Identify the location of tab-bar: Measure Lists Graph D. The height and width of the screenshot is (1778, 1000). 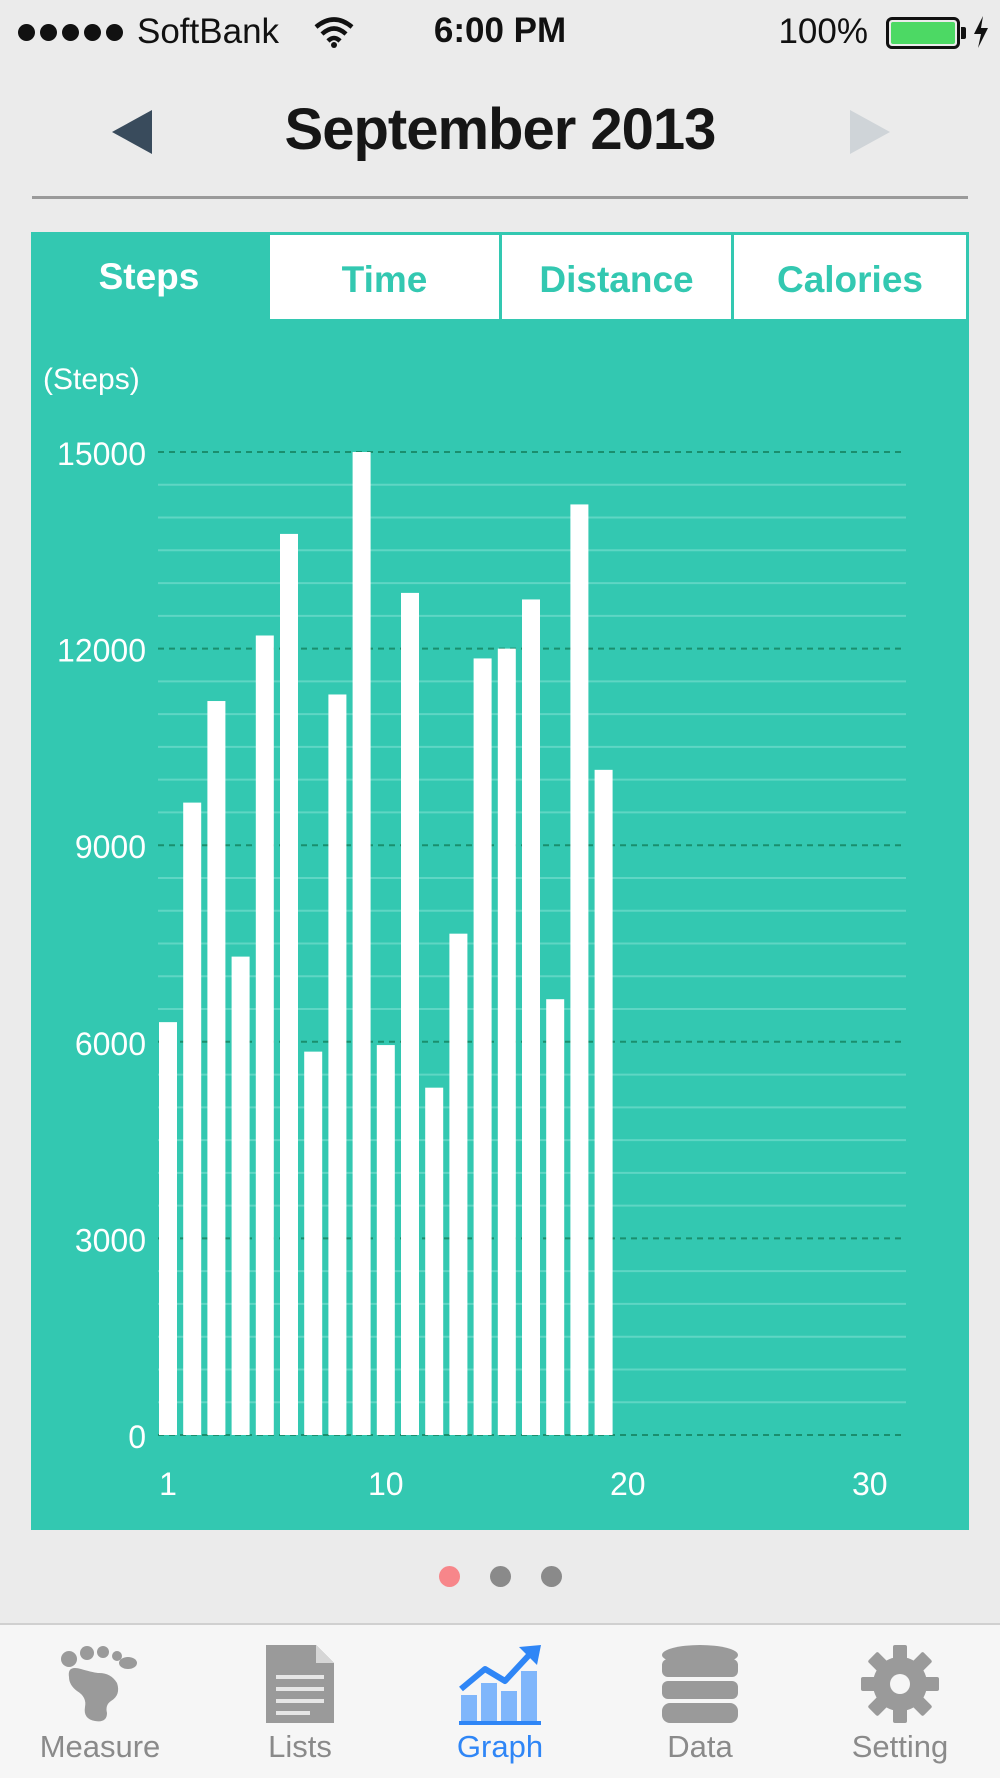
(500, 1700).